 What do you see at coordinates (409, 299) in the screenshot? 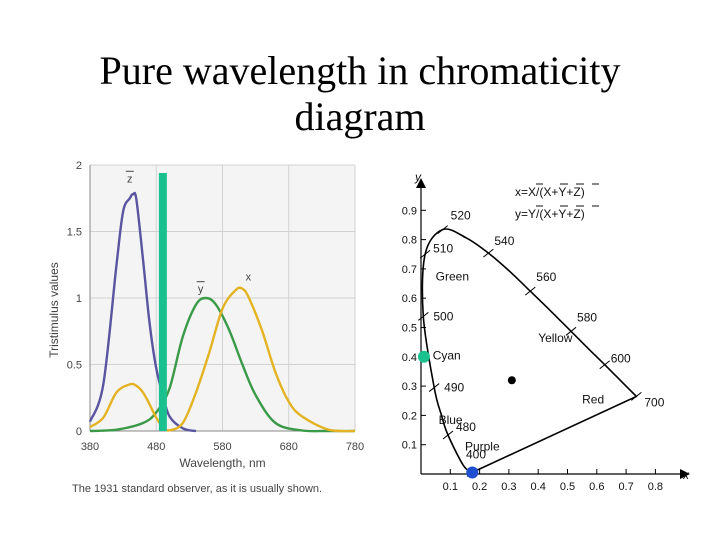
I see `y-tick-label: 0.6` at bounding box center [409, 299].